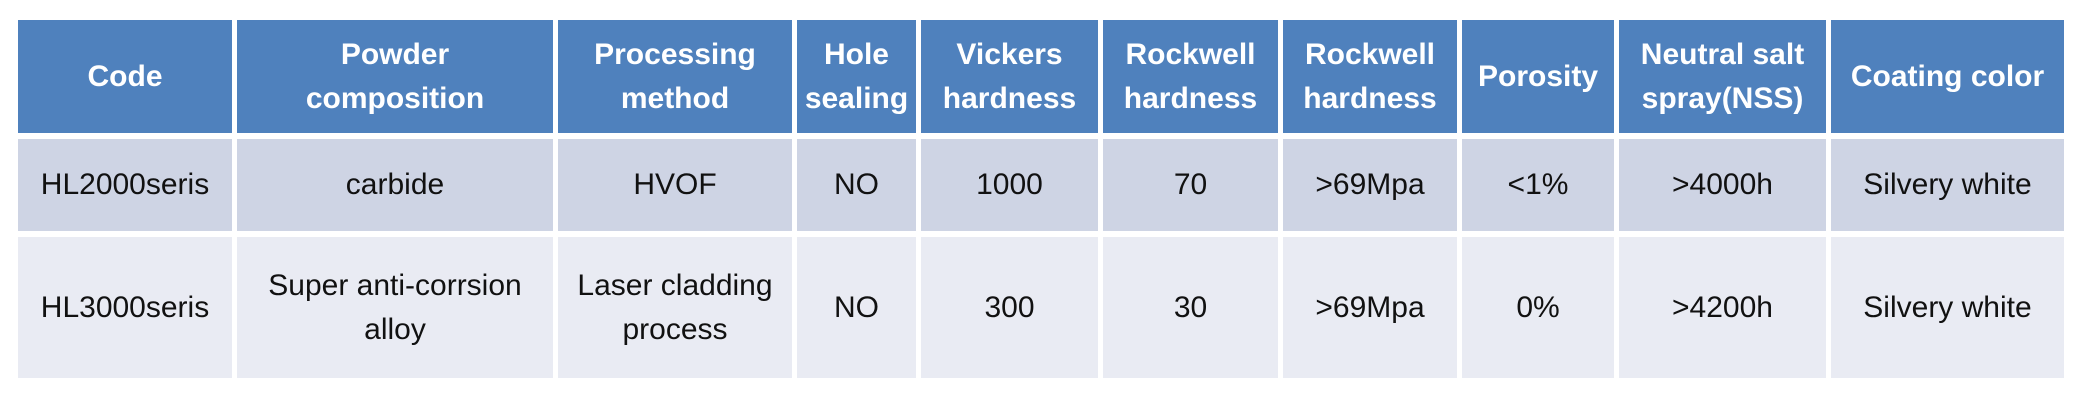 The image size is (2084, 407). I want to click on column-header-code: Code, so click(125, 76).